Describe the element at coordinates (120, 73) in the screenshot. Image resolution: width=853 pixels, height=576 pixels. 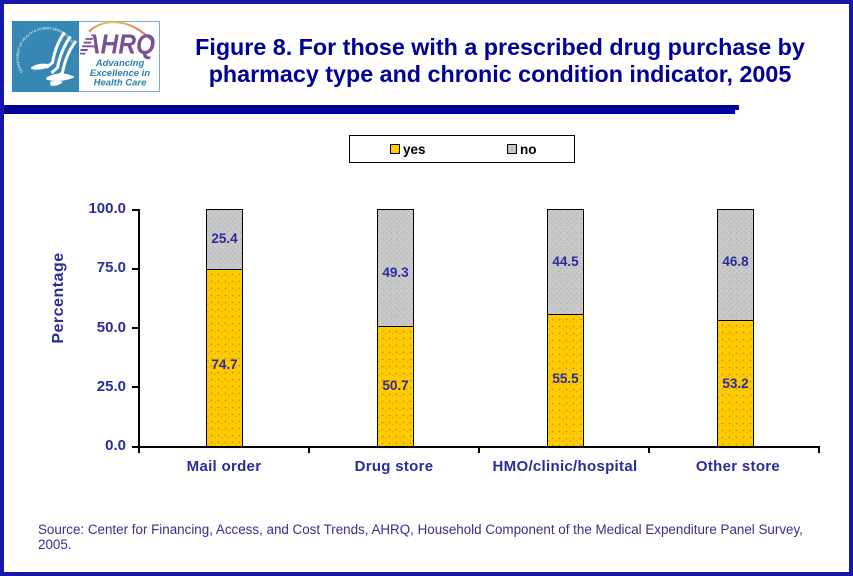
I see `svg-text: Excellence in` at that location.